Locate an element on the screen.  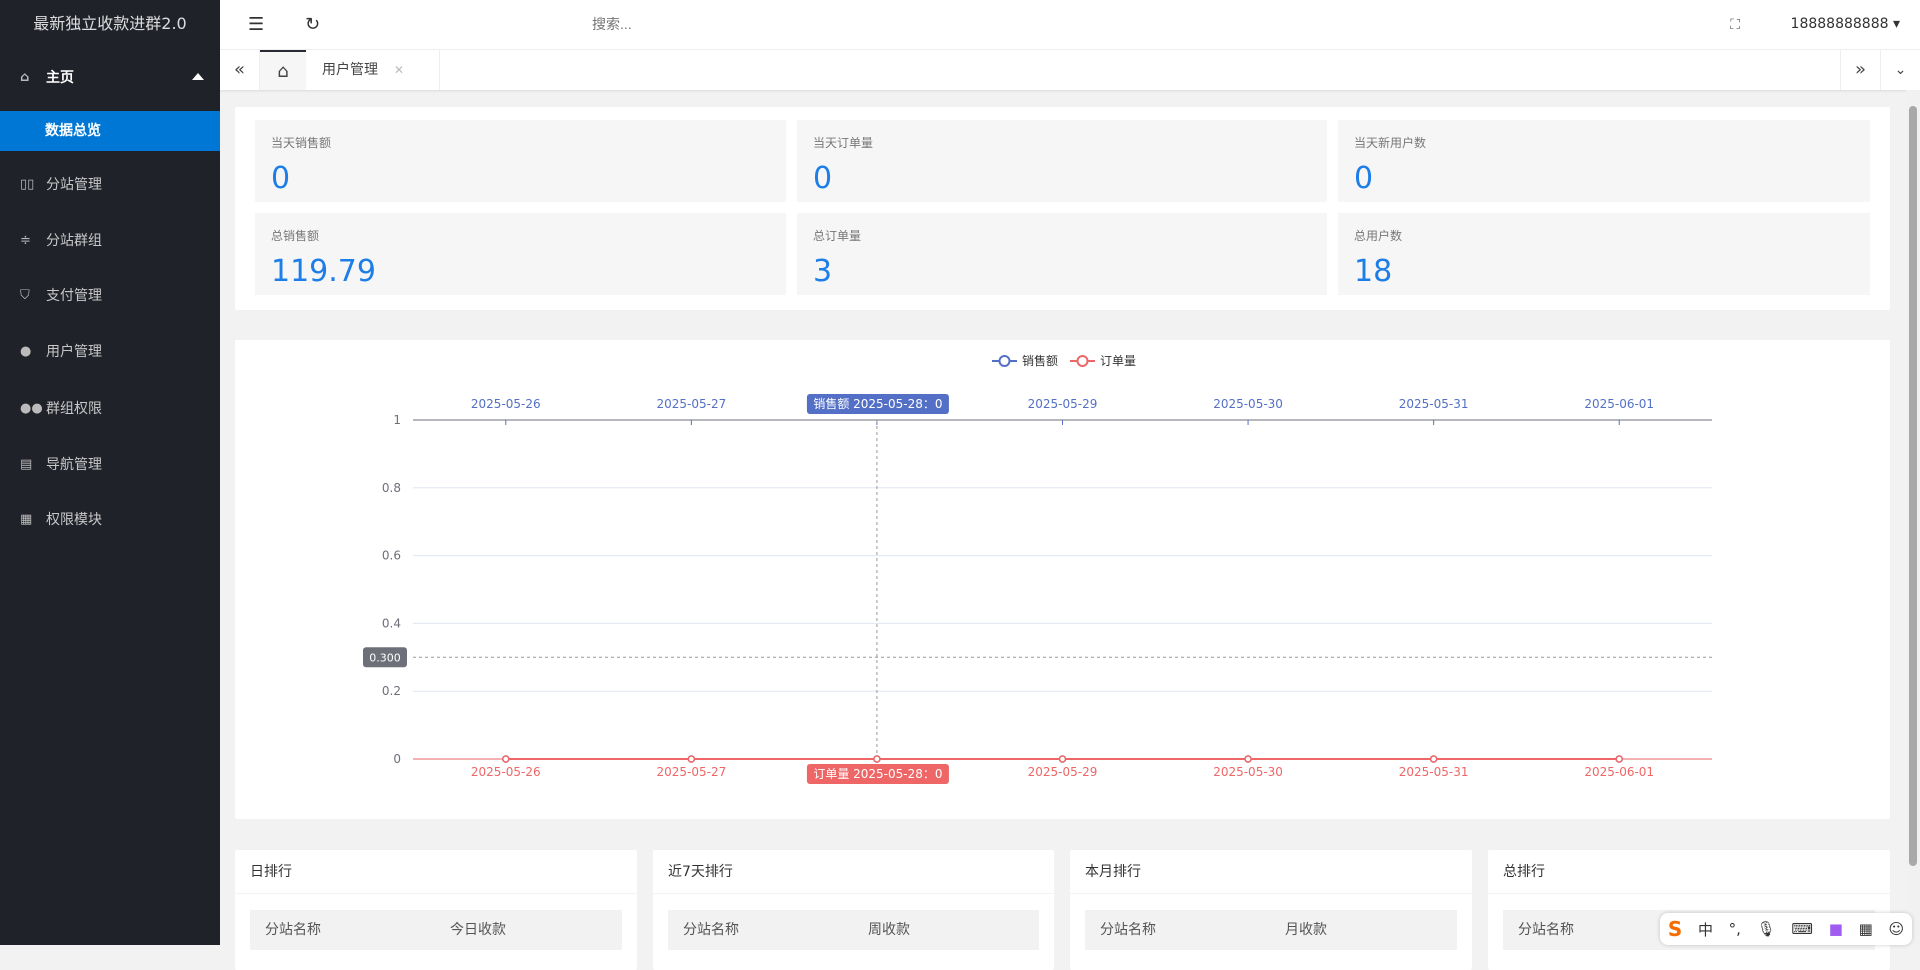
skin-icon: ■ is located at coordinates (1835, 929).